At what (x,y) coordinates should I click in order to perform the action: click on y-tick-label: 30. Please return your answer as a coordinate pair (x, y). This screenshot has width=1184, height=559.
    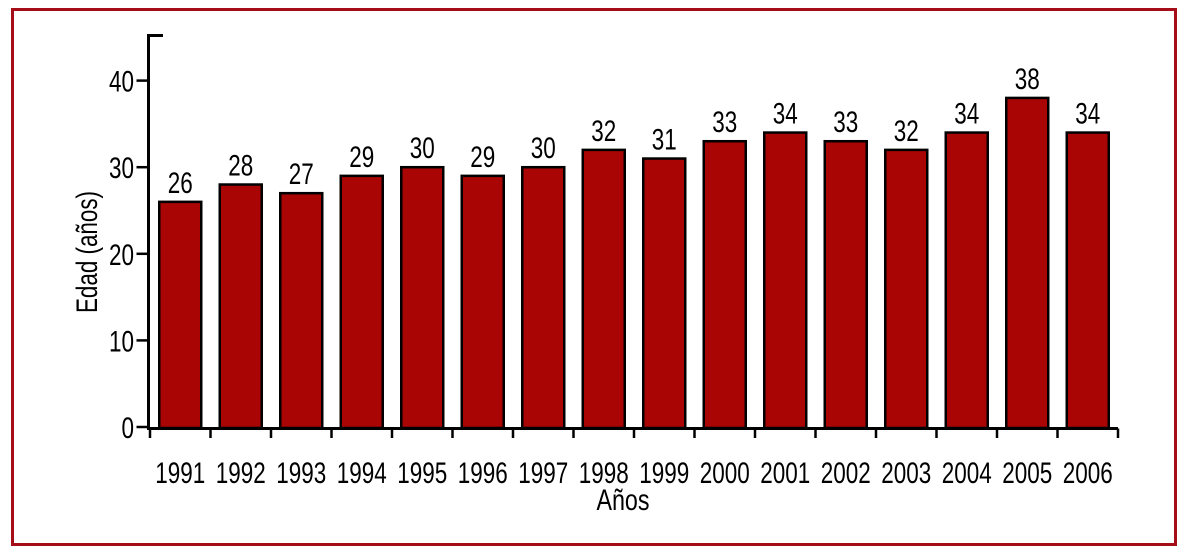
    Looking at the image, I should click on (121, 168).